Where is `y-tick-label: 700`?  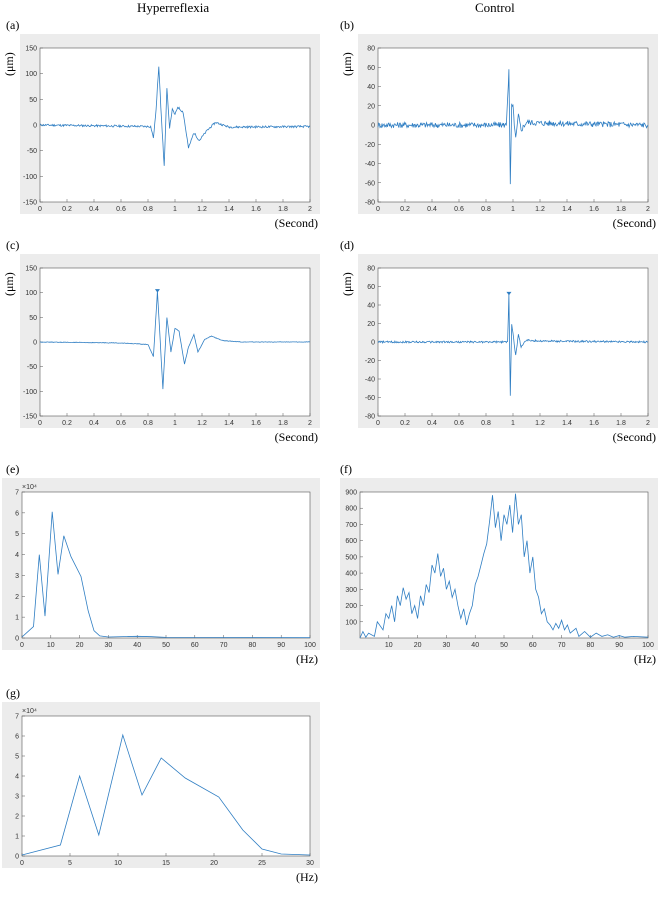
y-tick-label: 700 is located at coordinates (351, 525).